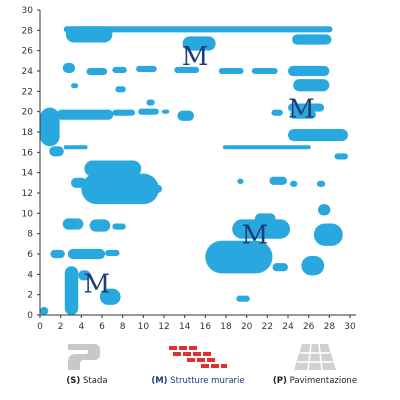 This screenshot has height=400, width=400. What do you see at coordinates (97, 284) in the screenshot?
I see `marker-label-3: M` at bounding box center [97, 284].